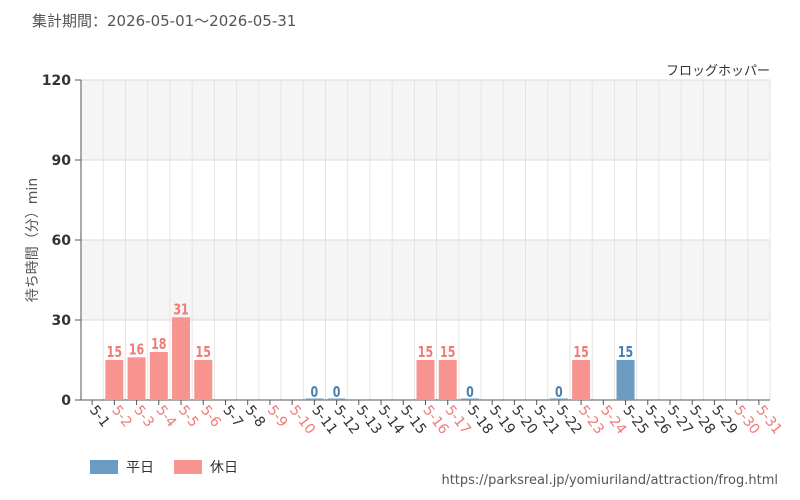  What do you see at coordinates (66, 401) in the screenshot?
I see `y-tick-label: 0` at bounding box center [66, 401].